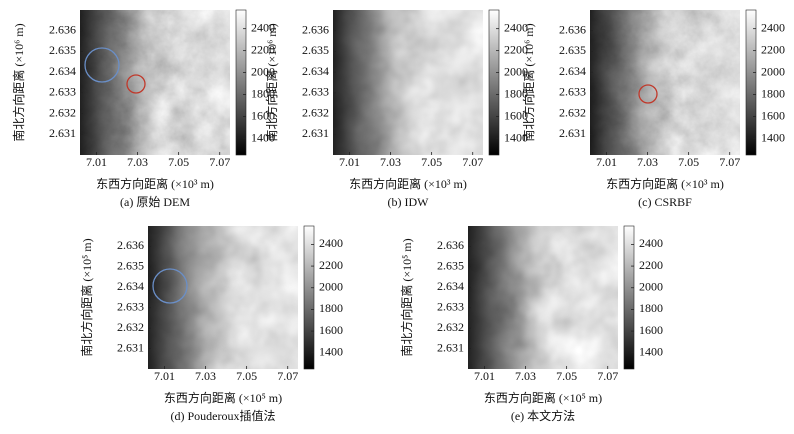 The width and height of the screenshot is (794, 434). I want to click on caption: (d) Pouderoux插值法, so click(223, 415).